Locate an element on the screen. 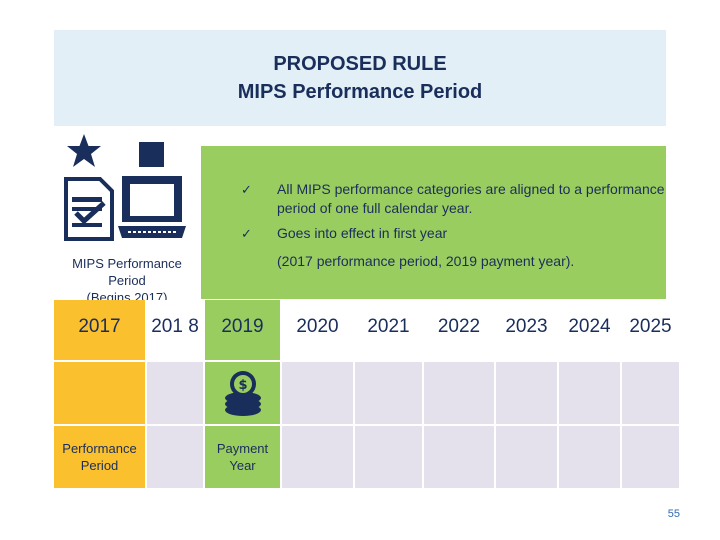 The width and height of the screenshot is (720, 540). mips-performance-label: MIPS Performance Period (Begins 2017) is located at coordinates (127, 280).